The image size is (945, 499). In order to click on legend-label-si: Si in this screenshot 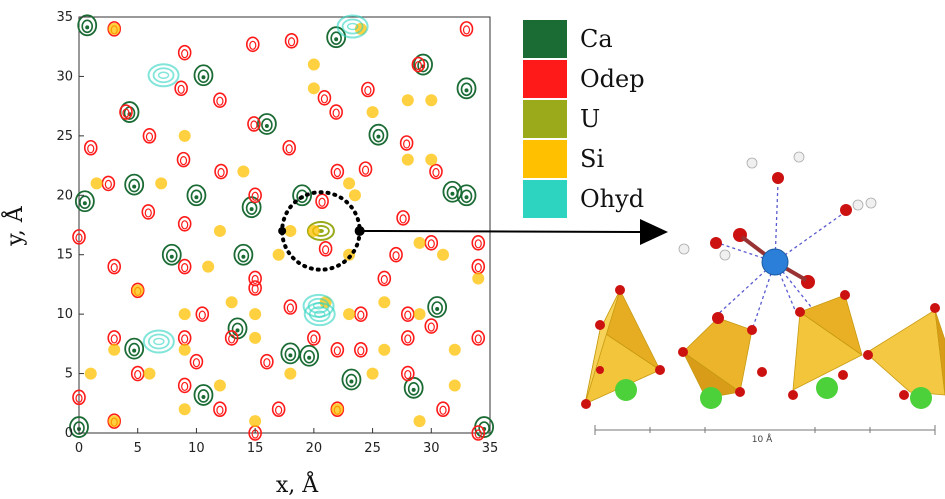, I will do `click(592, 159)`.